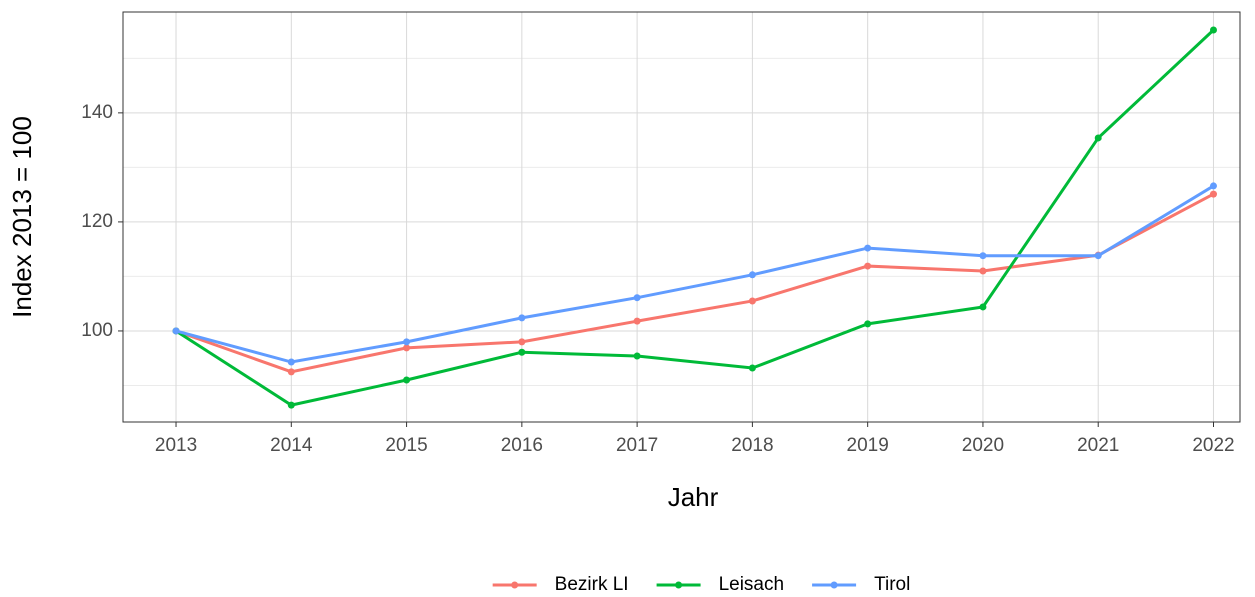 The image size is (1255, 597). Describe the element at coordinates (592, 584) in the screenshot. I see `legend-label: Bezirk LI` at that location.